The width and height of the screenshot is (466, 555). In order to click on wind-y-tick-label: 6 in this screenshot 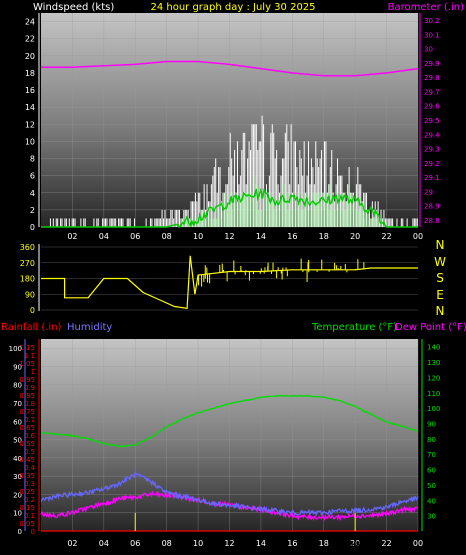, I will do `click(32, 176)`.